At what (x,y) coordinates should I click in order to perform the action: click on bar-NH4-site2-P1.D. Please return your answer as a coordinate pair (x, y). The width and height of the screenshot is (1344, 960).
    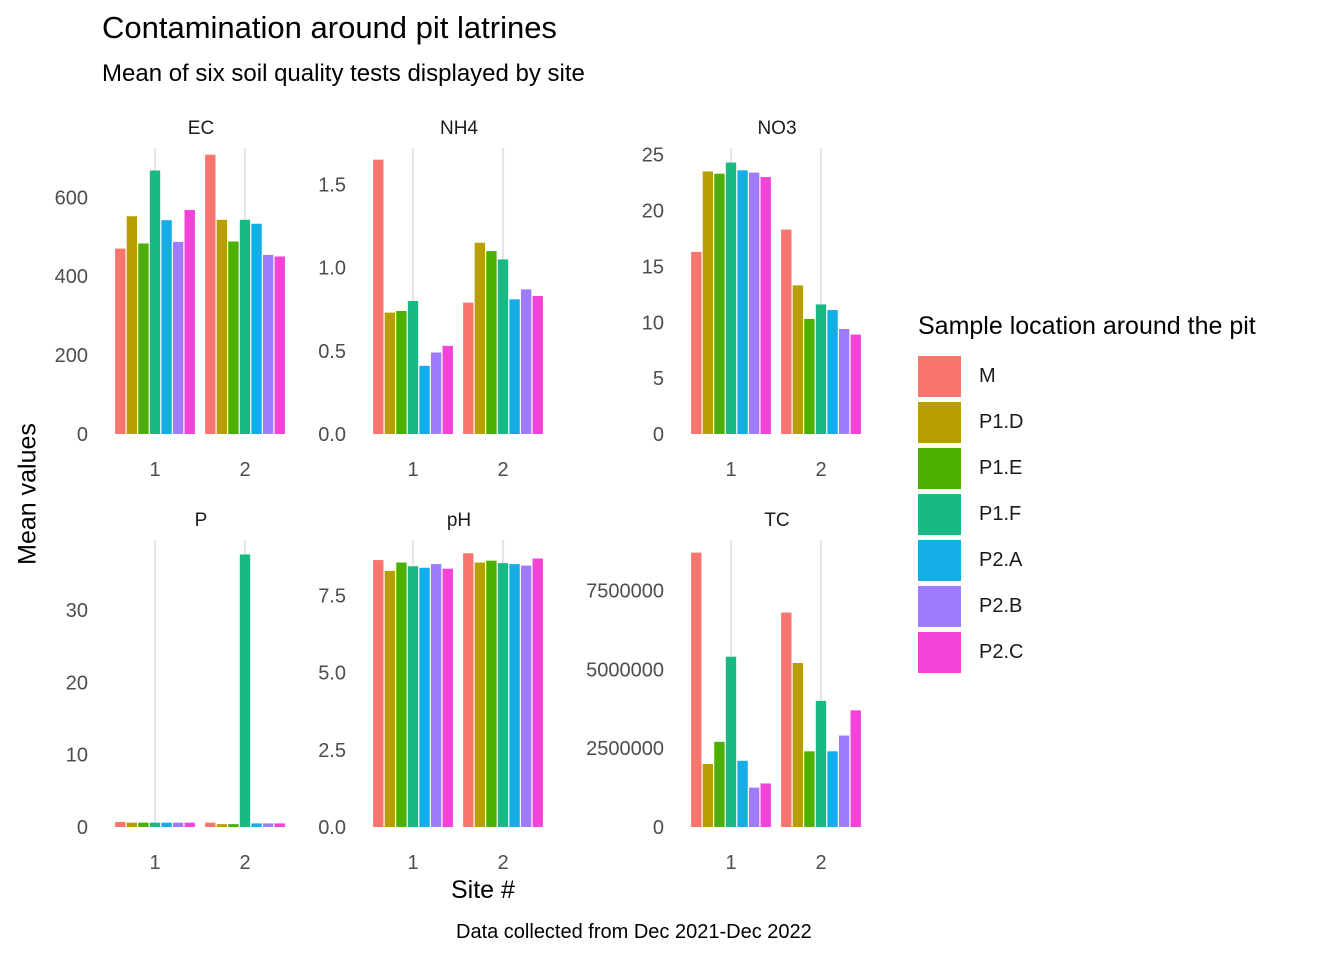
    Looking at the image, I should click on (480, 338).